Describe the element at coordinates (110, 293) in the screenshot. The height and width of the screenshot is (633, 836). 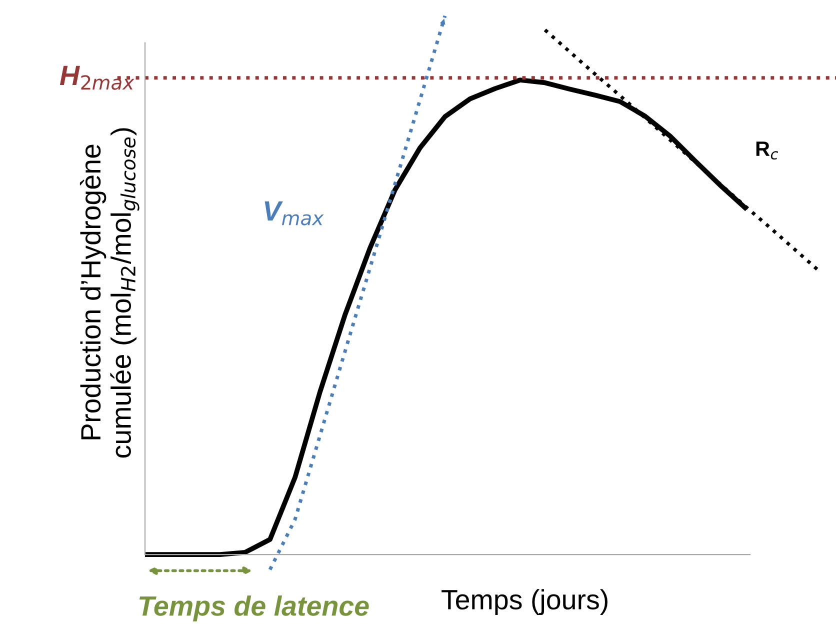
I see `y-axis-title: Production d’Hydrogène cumulée (mol$_{H2}$/mol$_{glucose}$)` at that location.